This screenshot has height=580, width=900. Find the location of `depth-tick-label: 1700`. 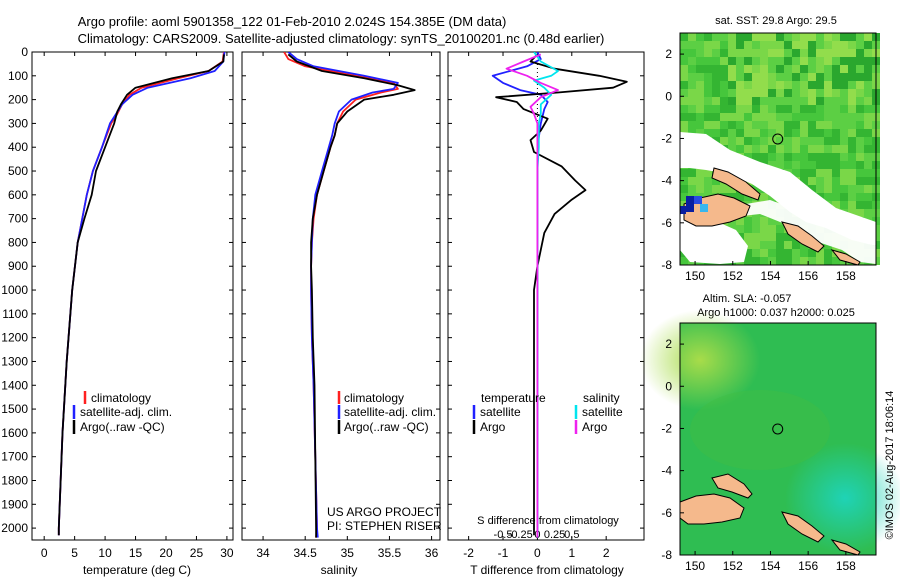

depth-tick-label: 1700 is located at coordinates (14, 457).